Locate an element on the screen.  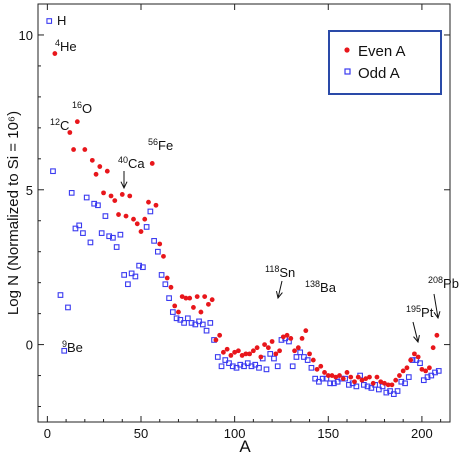
annotation-pt: 195Pt is located at coordinates (420, 312).